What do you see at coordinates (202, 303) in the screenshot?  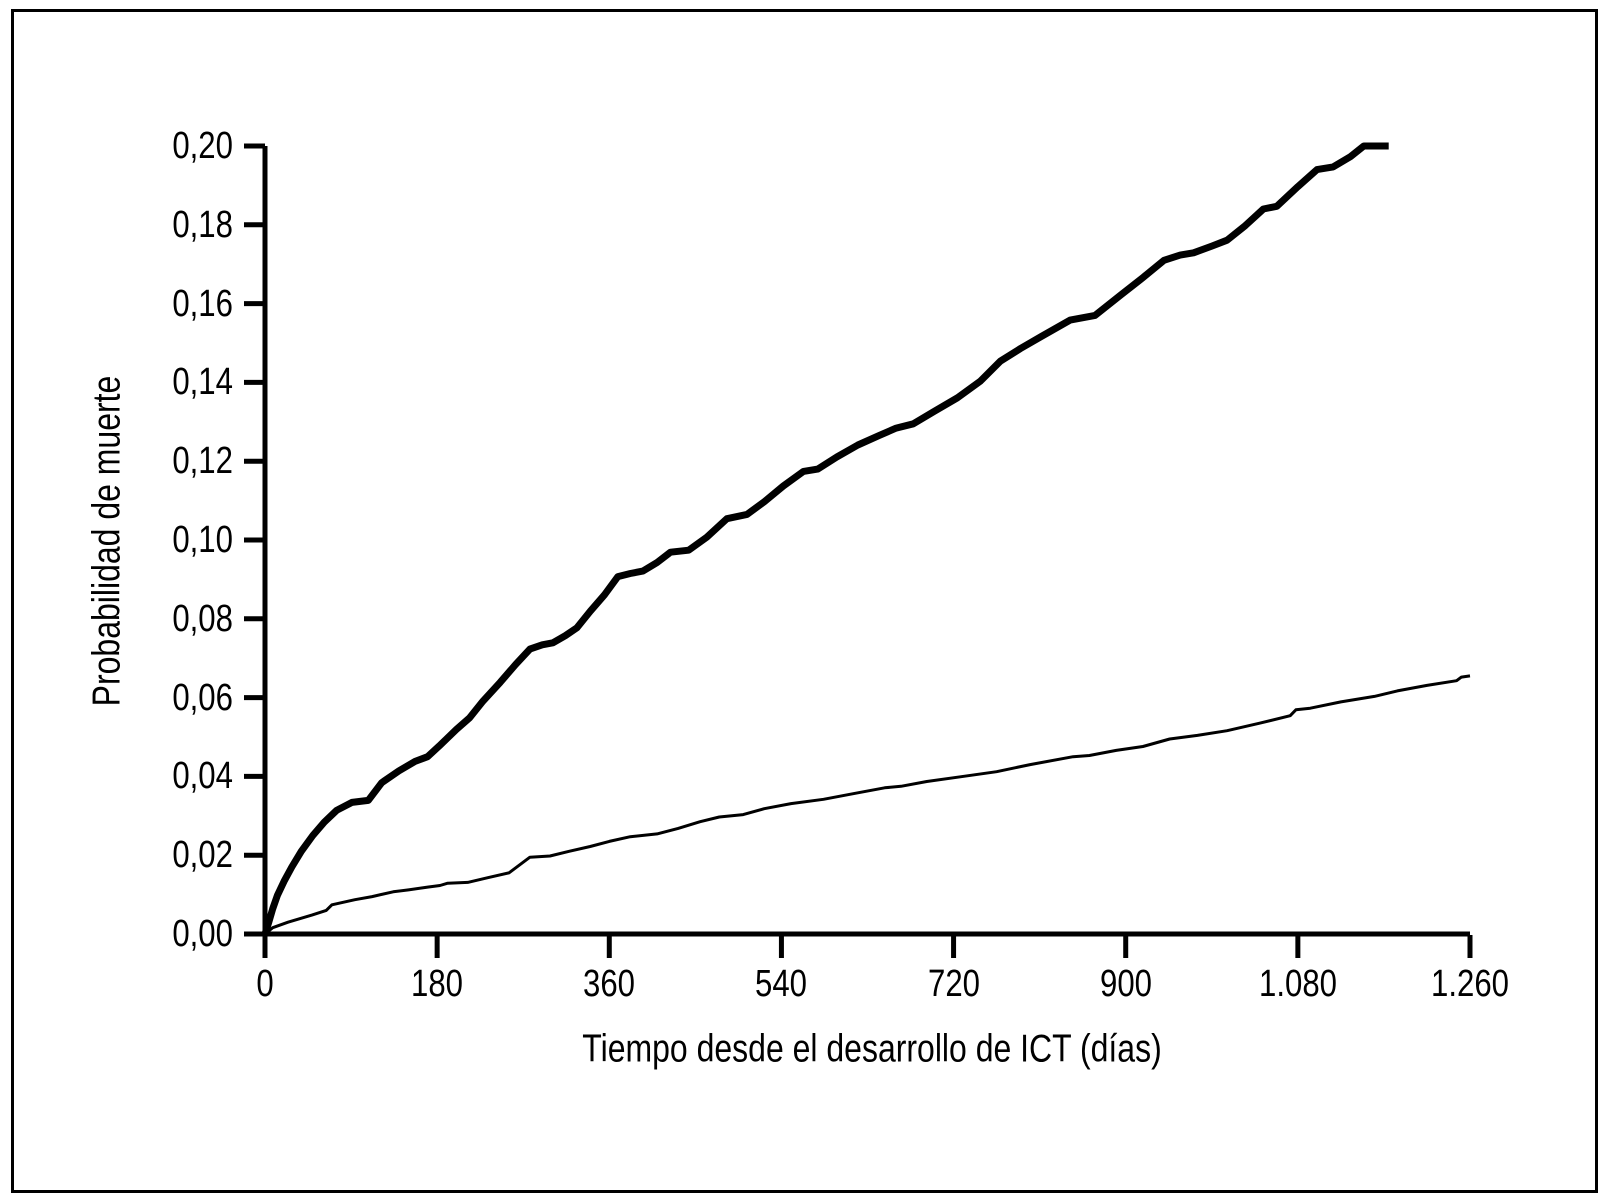 I see `y-tick-label: 0,16` at bounding box center [202, 303].